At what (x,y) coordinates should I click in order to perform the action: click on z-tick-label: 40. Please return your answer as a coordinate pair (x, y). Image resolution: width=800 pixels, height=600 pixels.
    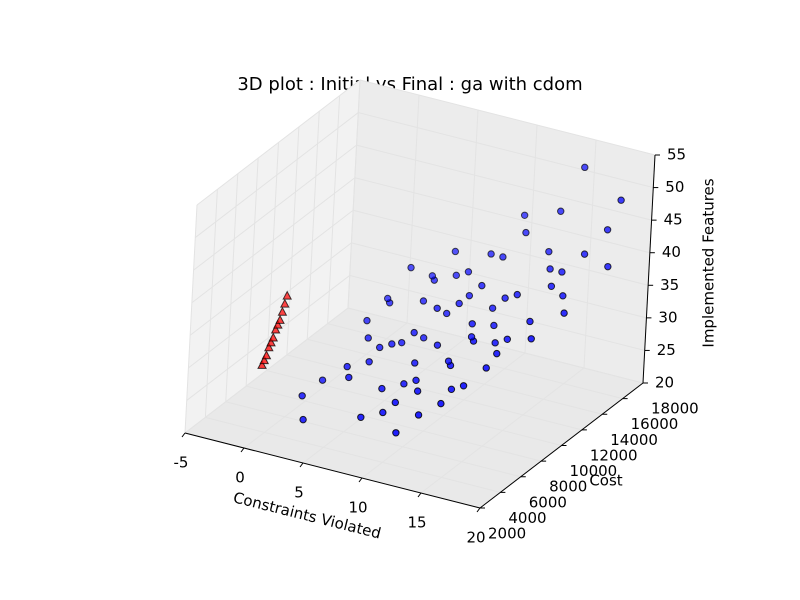
    Looking at the image, I should click on (671, 252).